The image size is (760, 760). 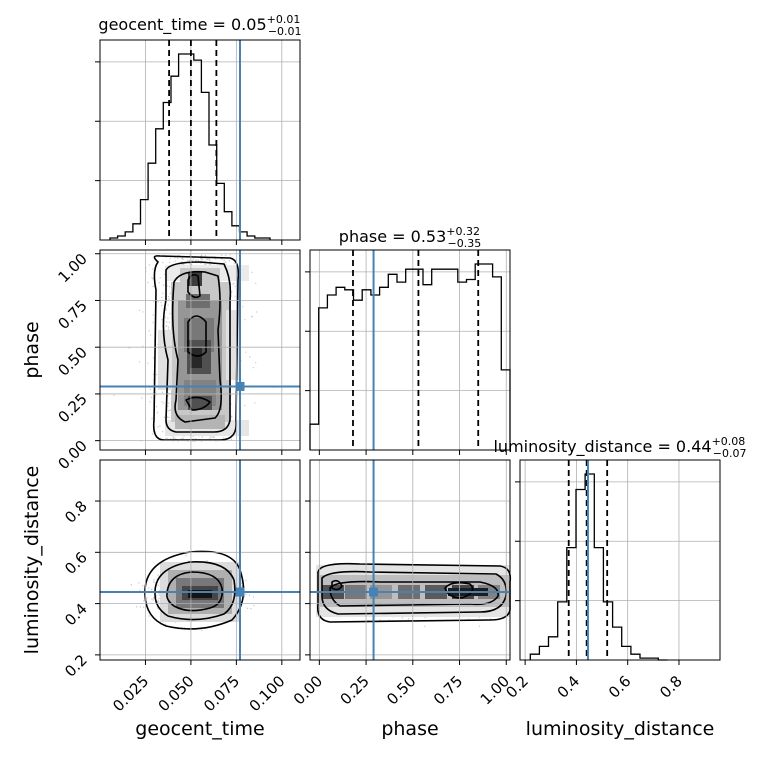 I want to click on histogram-geocent_time, so click(x=190, y=146).